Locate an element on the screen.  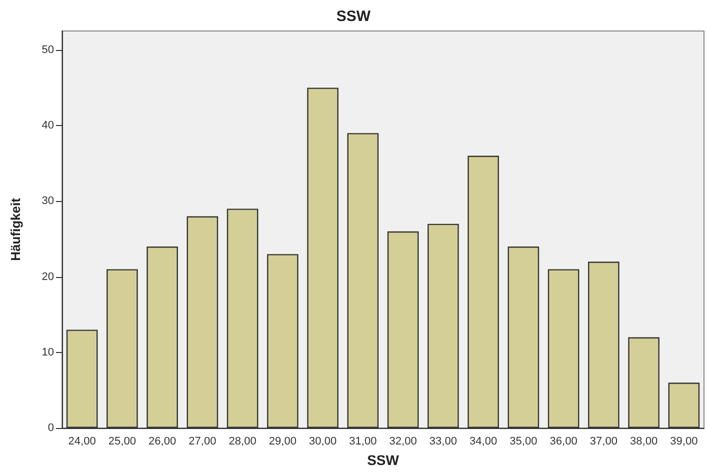
y-tick-label: 20 is located at coordinates (48, 276).